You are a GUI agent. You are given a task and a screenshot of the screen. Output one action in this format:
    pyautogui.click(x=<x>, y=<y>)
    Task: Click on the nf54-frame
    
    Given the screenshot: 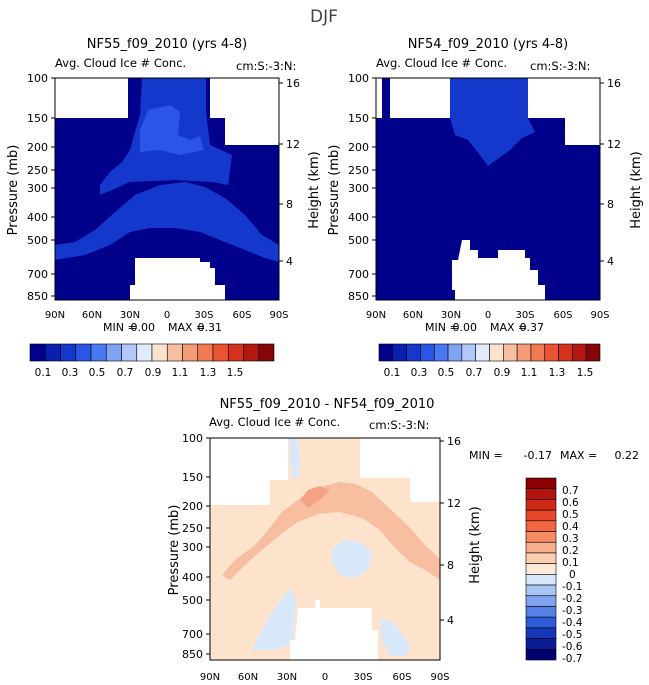 What is the action you would take?
    pyautogui.click(x=488, y=189)
    